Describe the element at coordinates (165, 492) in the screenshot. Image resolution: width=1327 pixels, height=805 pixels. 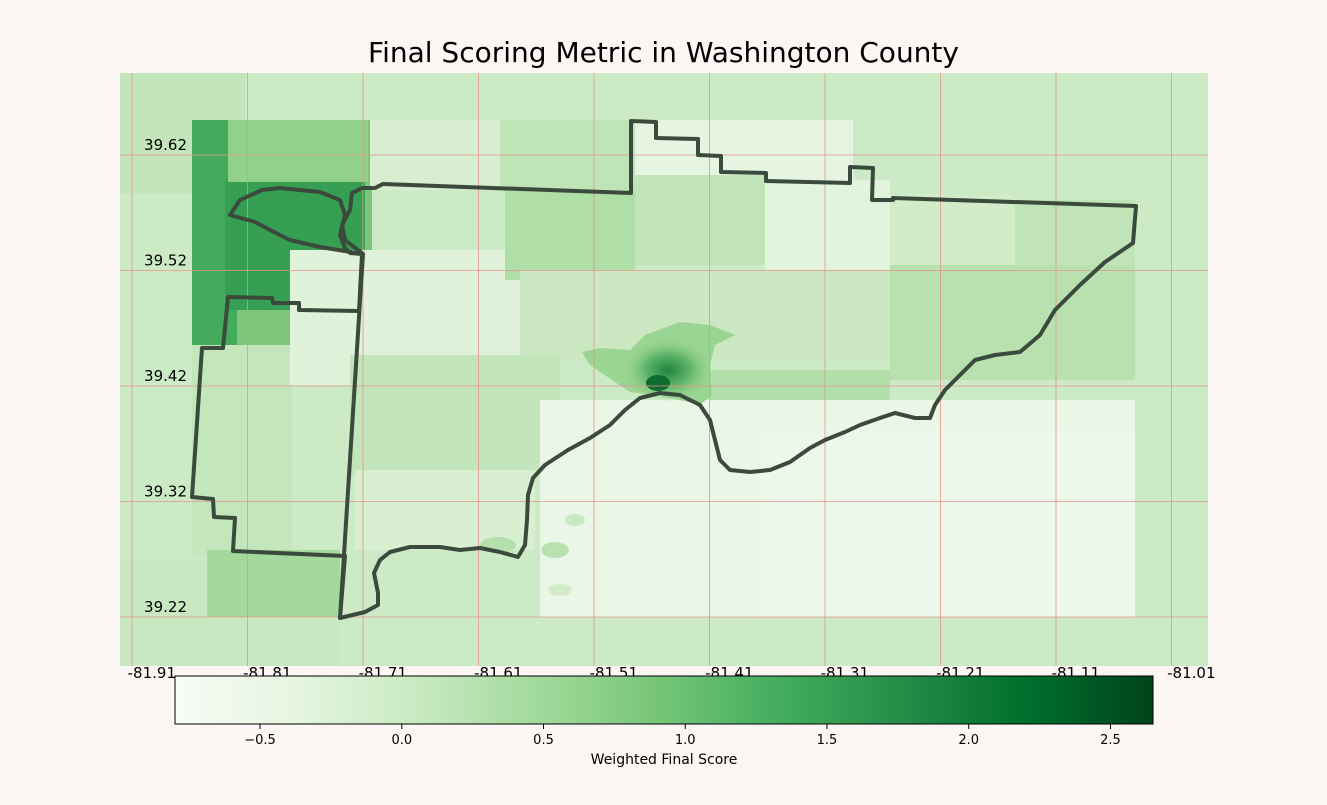
I see `y-tick-label: 39.32` at that location.